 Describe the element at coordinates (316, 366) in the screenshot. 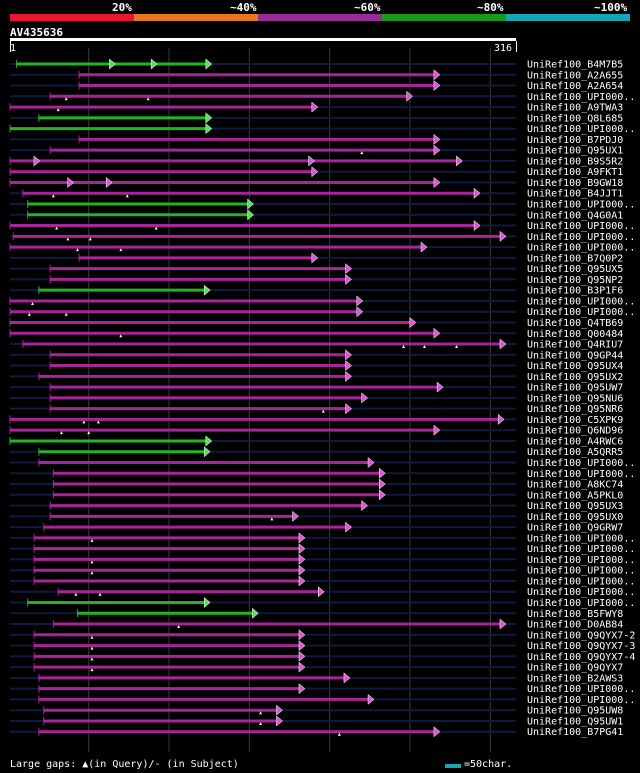

I see `hit-row: UniRef100_Q95UX4` at that location.